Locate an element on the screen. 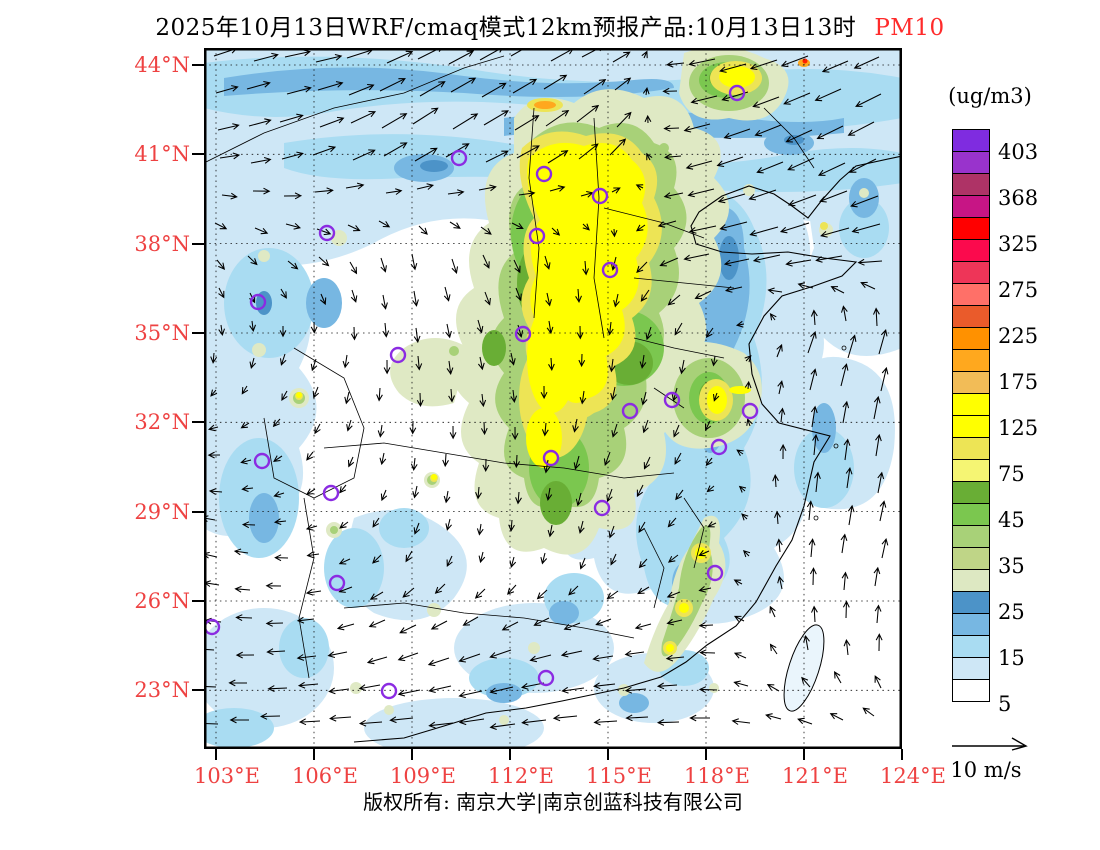  lon-tick-label: 121°E is located at coordinates (815, 776).